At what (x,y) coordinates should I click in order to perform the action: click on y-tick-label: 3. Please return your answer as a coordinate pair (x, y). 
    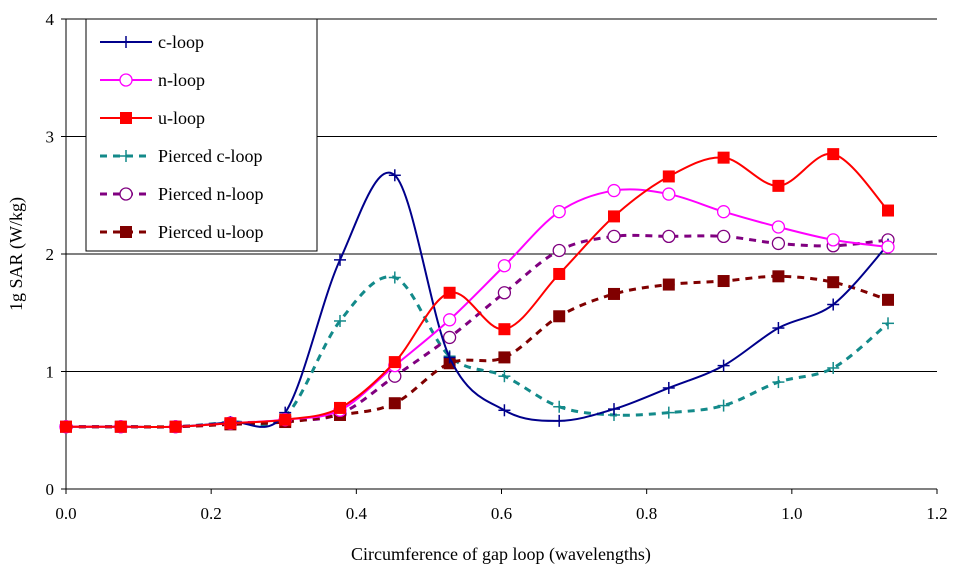
    Looking at the image, I should click on (50, 137).